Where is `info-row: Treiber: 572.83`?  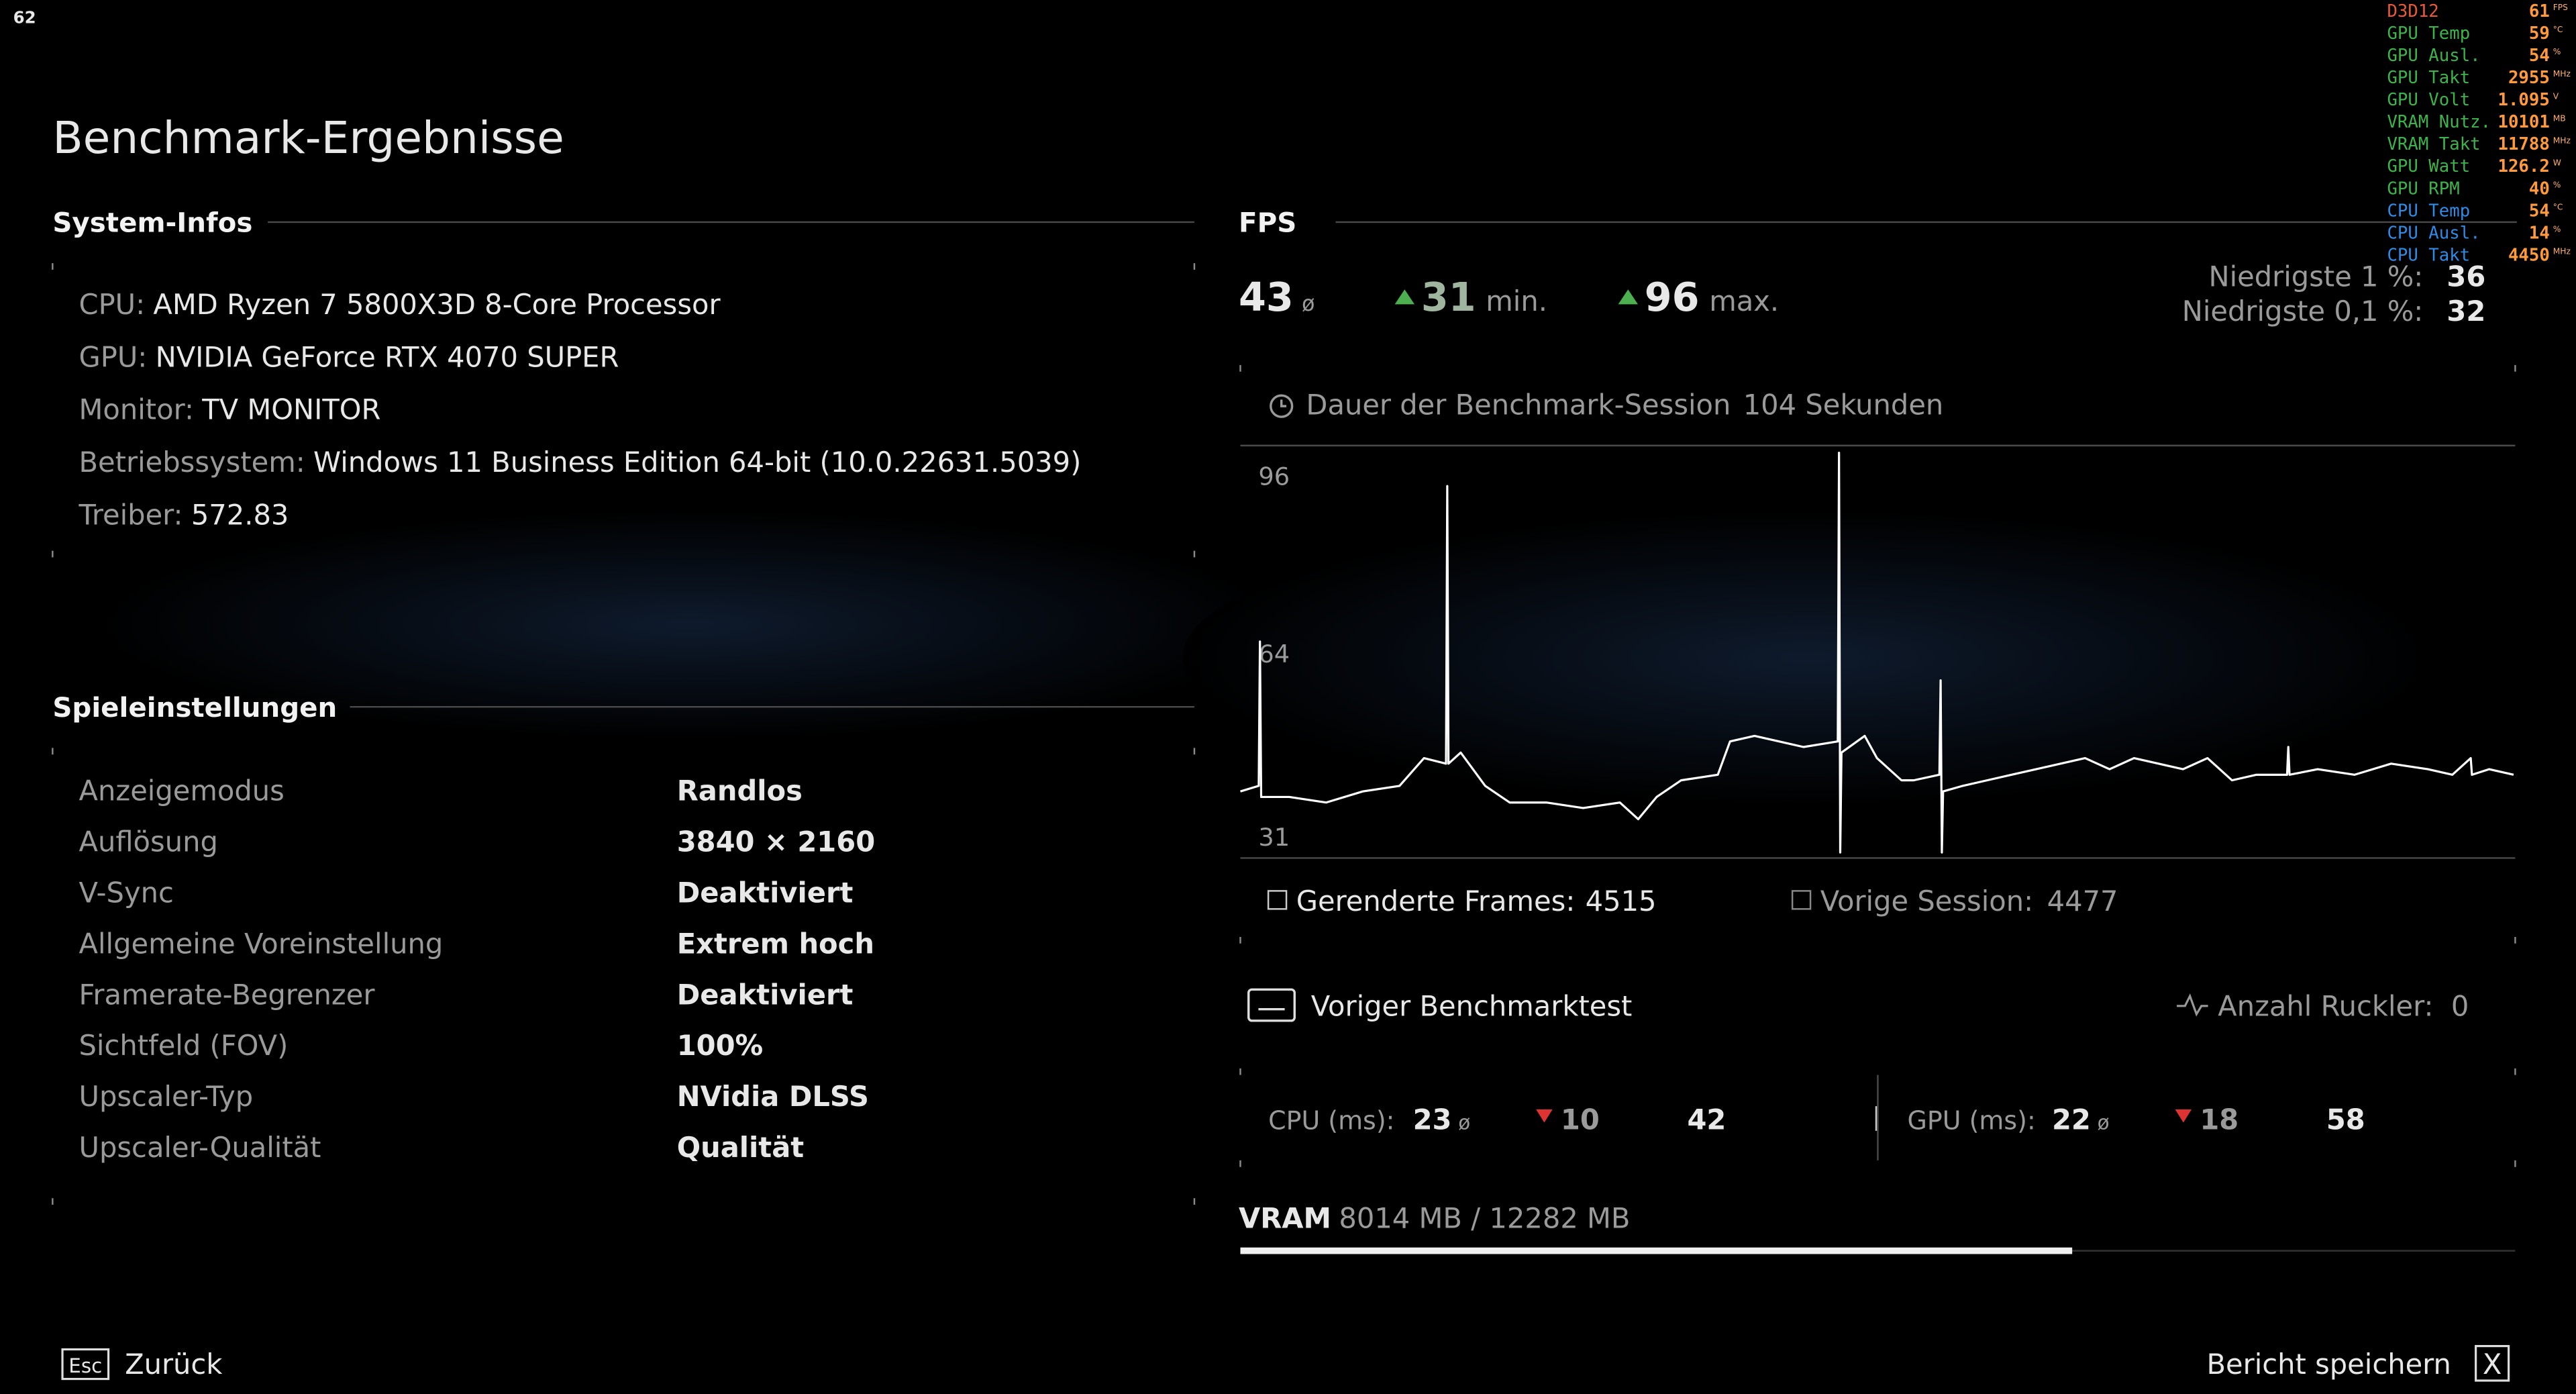 info-row: Treiber: 572.83 is located at coordinates (184, 514).